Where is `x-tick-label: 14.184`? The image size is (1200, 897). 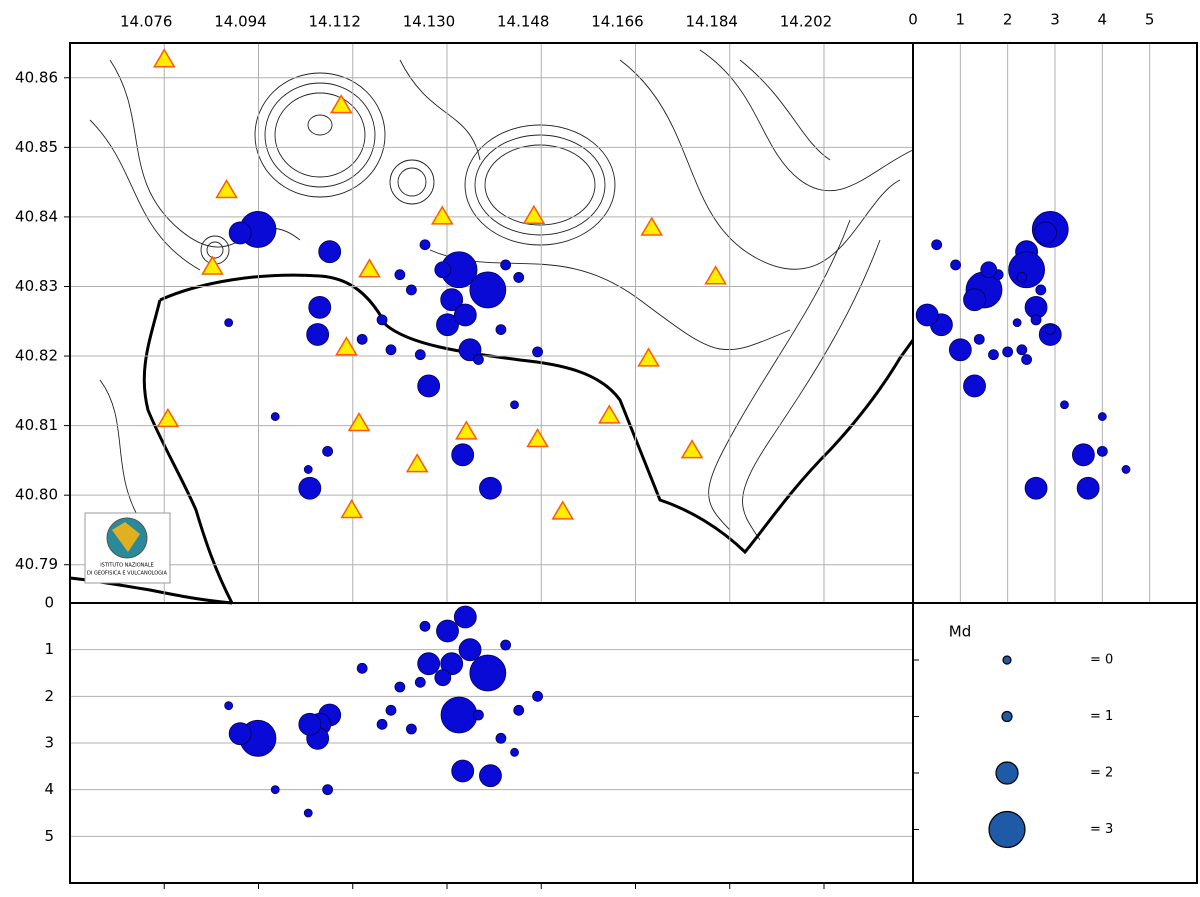 x-tick-label: 14.184 is located at coordinates (711, 22).